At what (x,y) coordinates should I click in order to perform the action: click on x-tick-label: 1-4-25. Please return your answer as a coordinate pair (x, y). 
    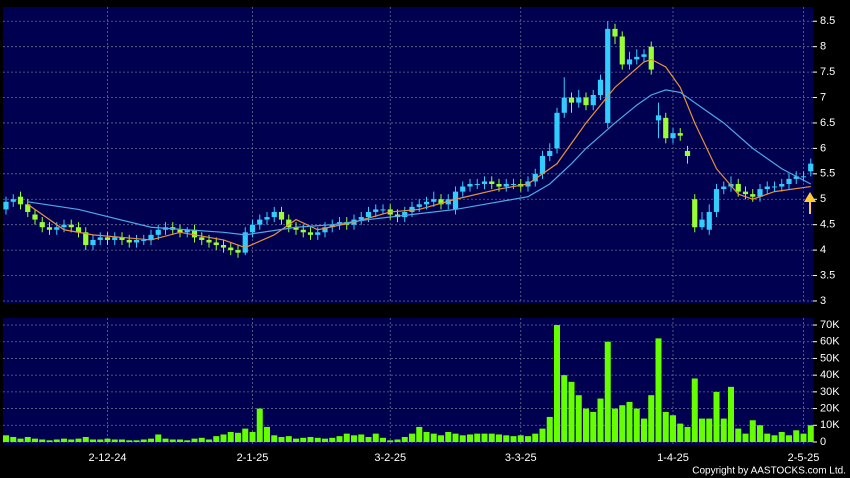
    Looking at the image, I should click on (673, 458).